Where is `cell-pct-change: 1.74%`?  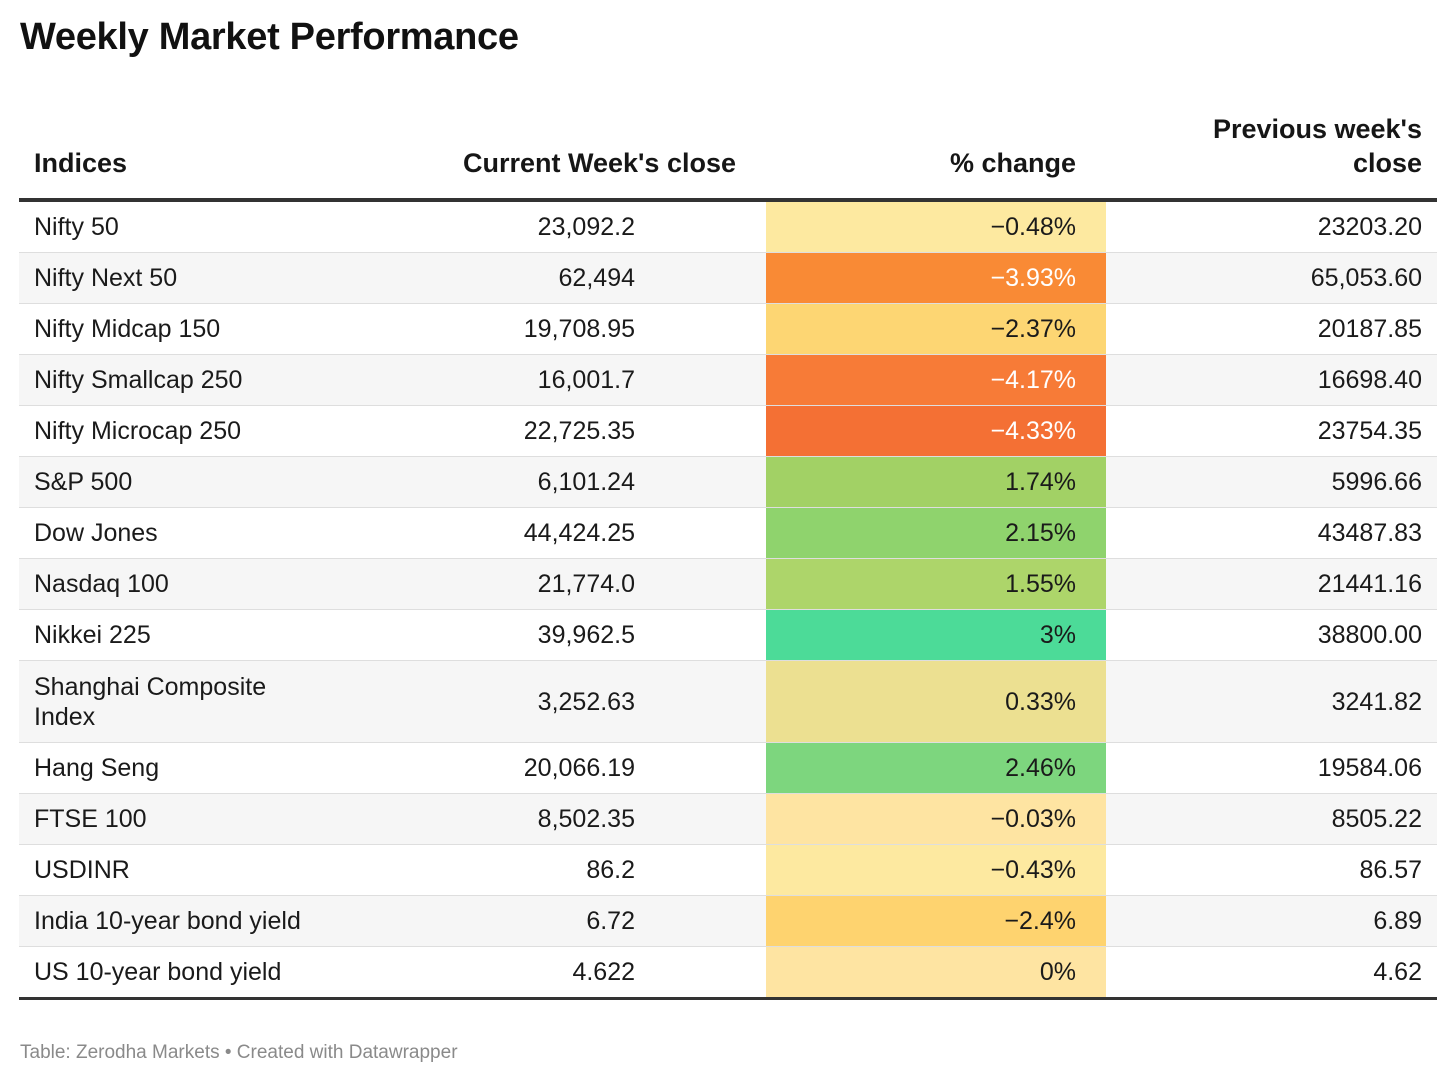 cell-pct-change: 1.74% is located at coordinates (936, 482).